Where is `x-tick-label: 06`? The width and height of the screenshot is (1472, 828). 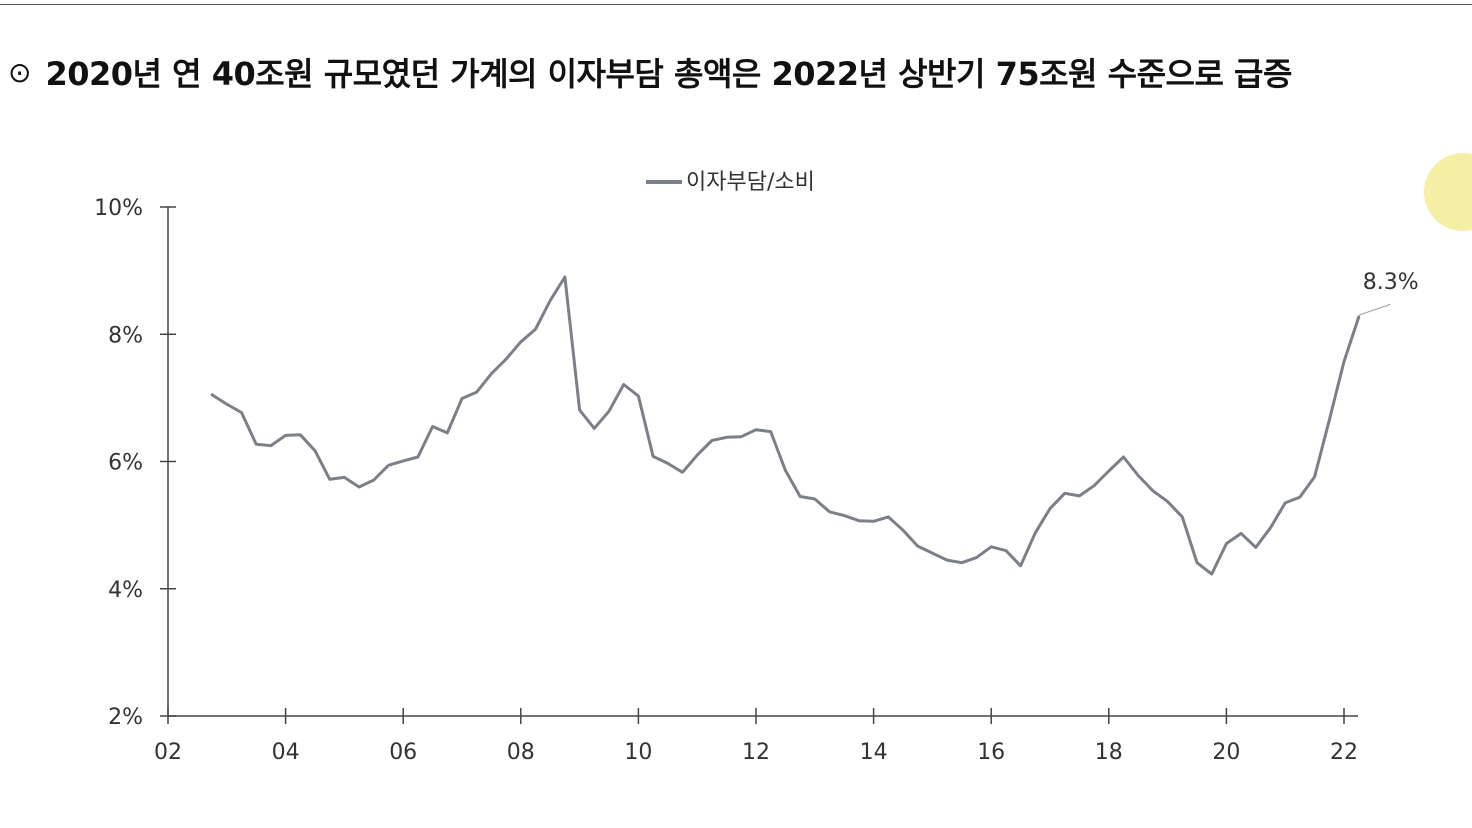
x-tick-label: 06 is located at coordinates (403, 752).